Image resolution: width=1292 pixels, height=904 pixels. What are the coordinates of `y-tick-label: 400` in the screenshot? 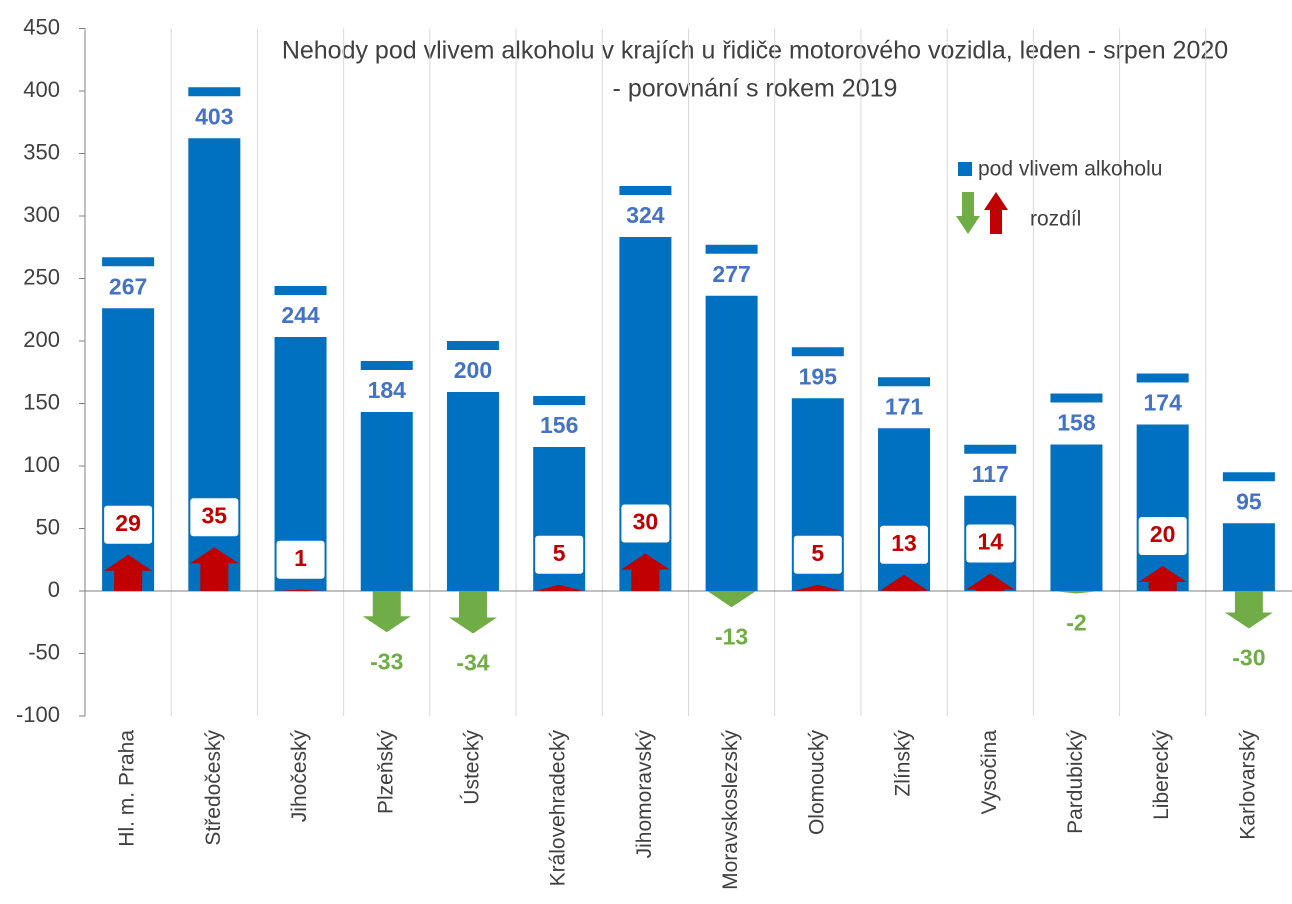 It's located at (41, 89).